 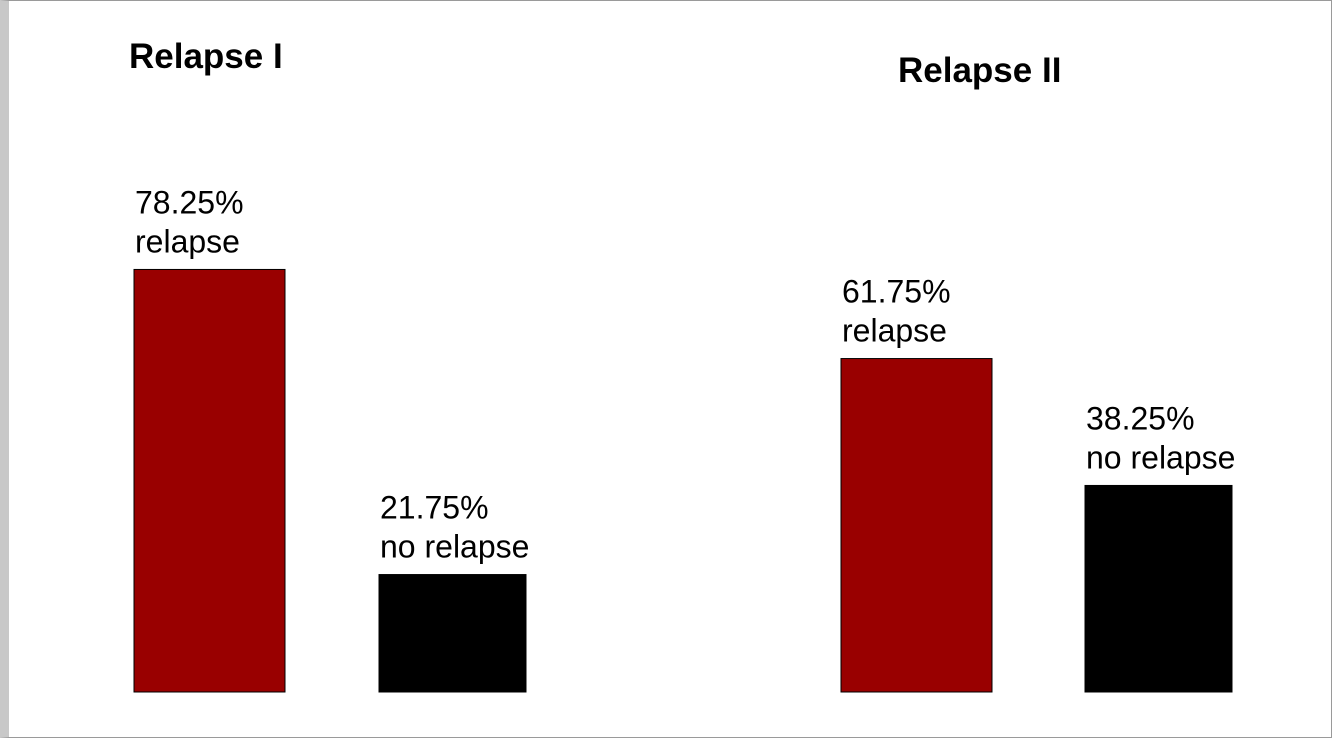 What do you see at coordinates (206, 56) in the screenshot?
I see `panel-title-relapse-1: Relapse I` at bounding box center [206, 56].